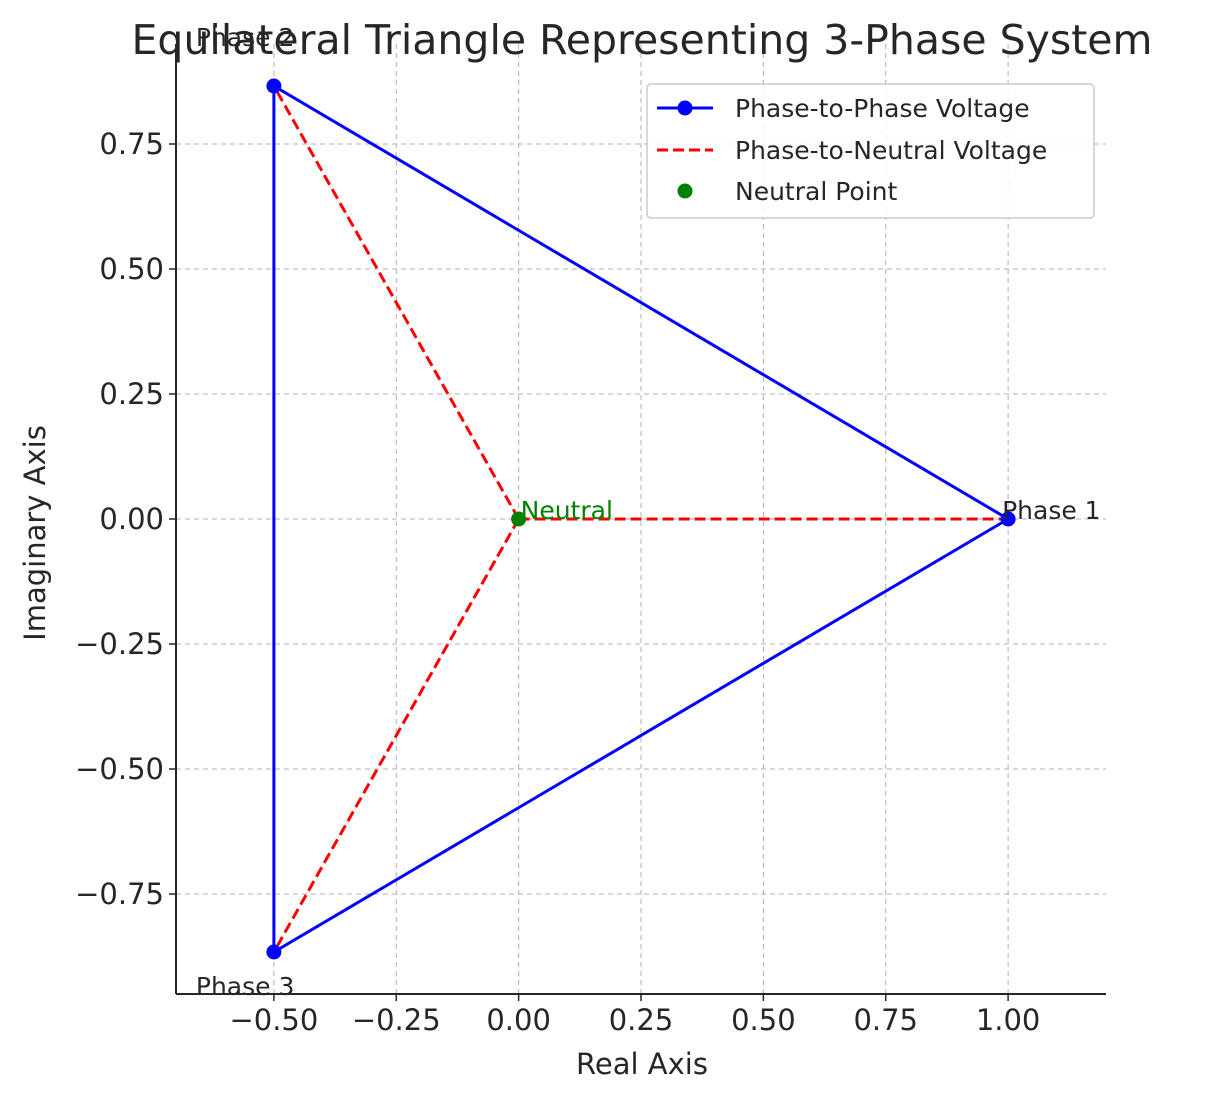  Describe the element at coordinates (273, 1020) in the screenshot. I see `x-tick-label: −0.50` at that location.